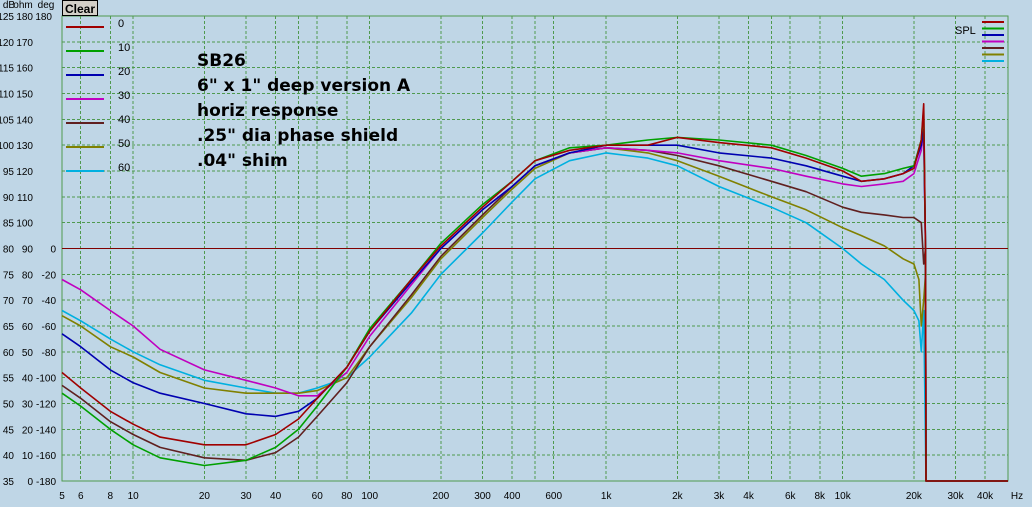  I want to click on y-tick-label-ohm: 130, so click(24, 146).